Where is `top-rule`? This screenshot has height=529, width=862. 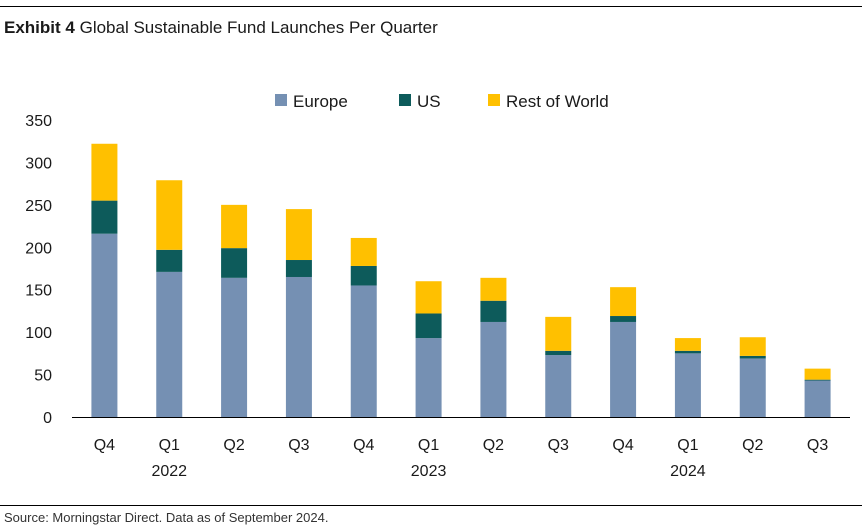
top-rule is located at coordinates (431, 6).